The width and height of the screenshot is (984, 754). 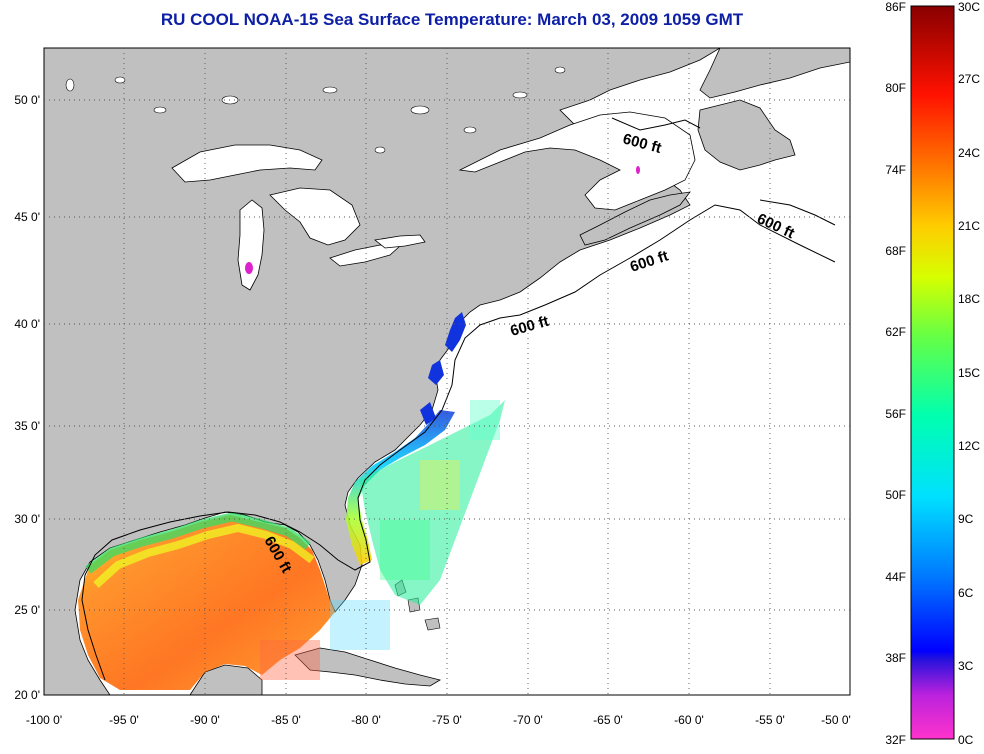 What do you see at coordinates (366, 720) in the screenshot?
I see `lon-label: -80 0'` at bounding box center [366, 720].